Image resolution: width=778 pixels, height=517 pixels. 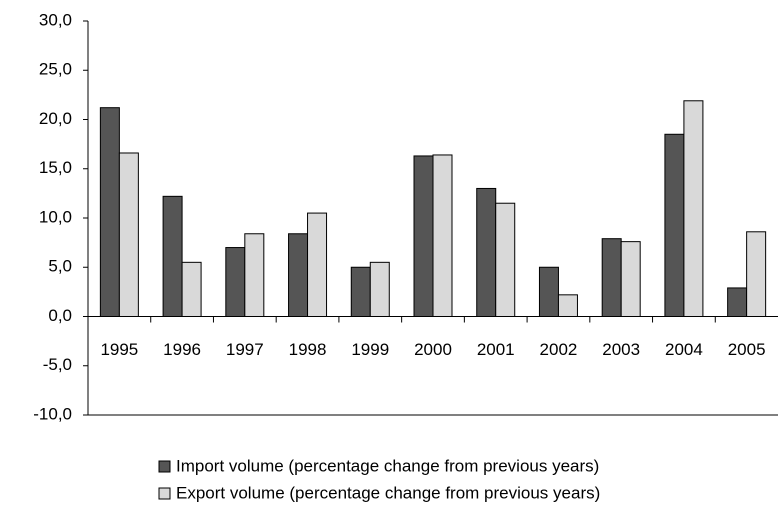 I want to click on y-tick-label: -10,0, so click(x=52, y=413).